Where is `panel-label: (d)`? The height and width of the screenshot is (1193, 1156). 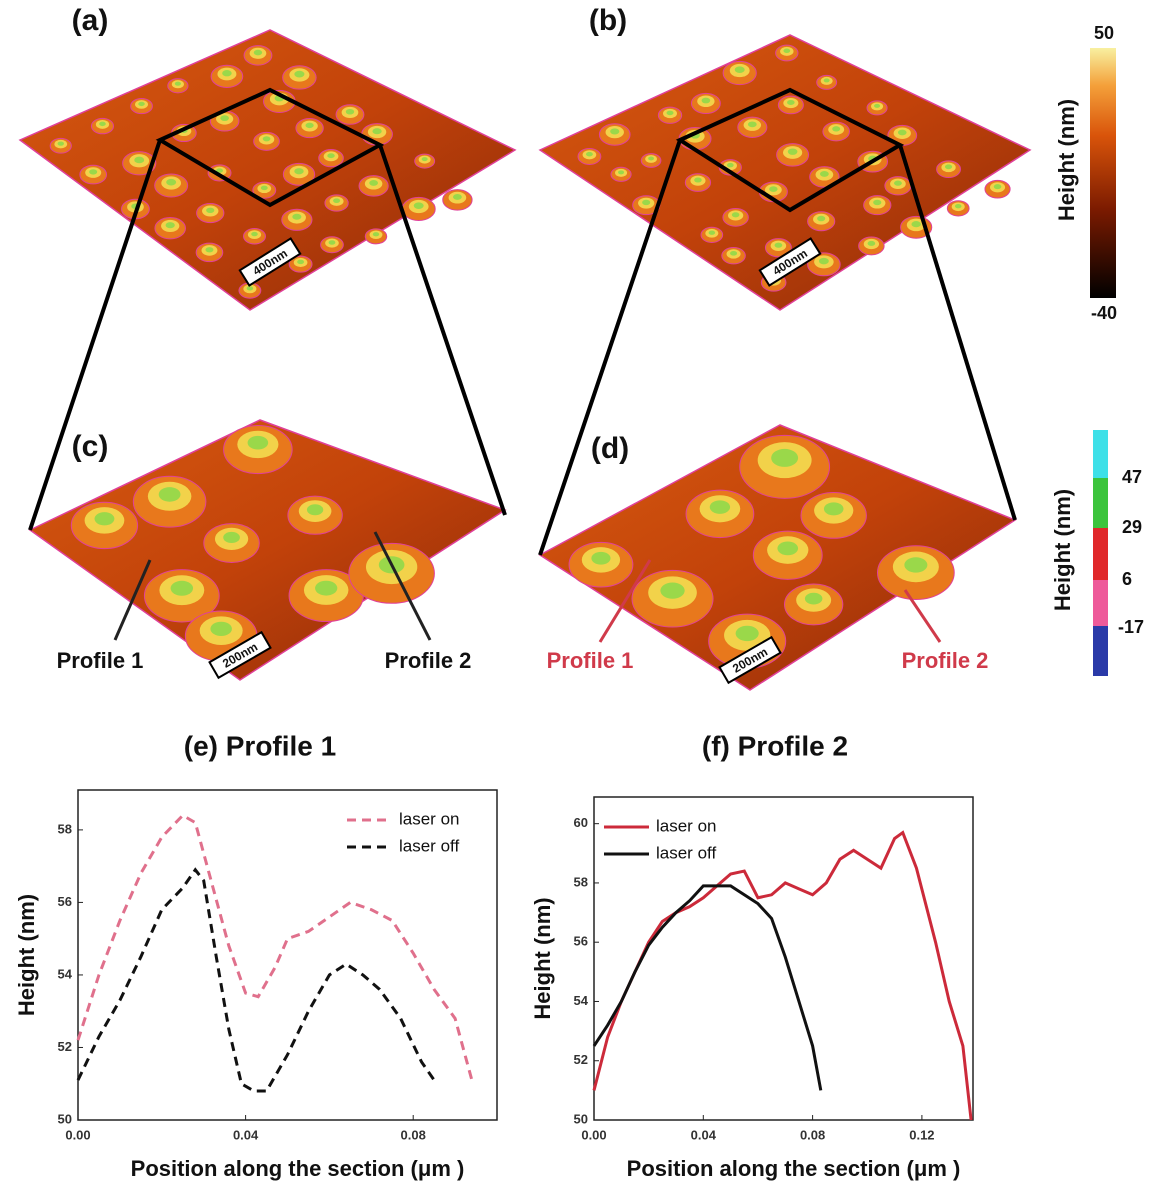
panel-label: (d) is located at coordinates (610, 448).